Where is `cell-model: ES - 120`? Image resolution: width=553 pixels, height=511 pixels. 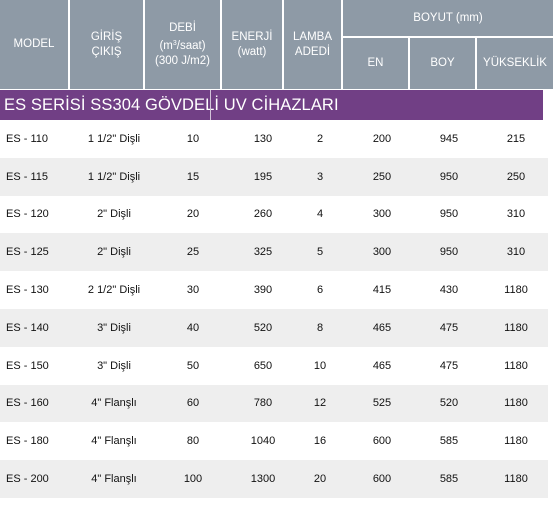 cell-model: ES - 120 is located at coordinates (27, 214).